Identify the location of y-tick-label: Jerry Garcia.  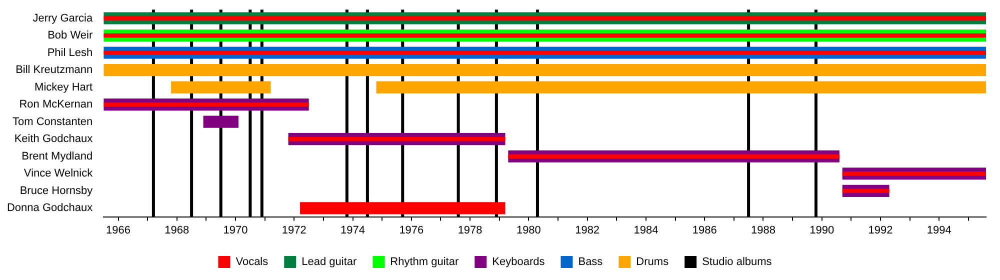
(63, 18).